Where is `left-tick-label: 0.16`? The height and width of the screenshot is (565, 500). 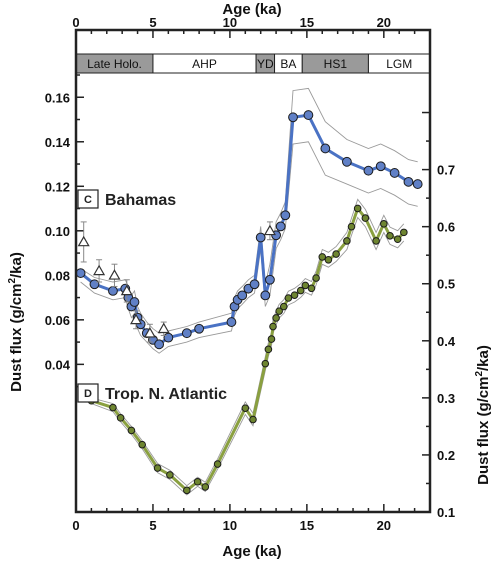 left-tick-label: 0.16 is located at coordinates (57, 97).